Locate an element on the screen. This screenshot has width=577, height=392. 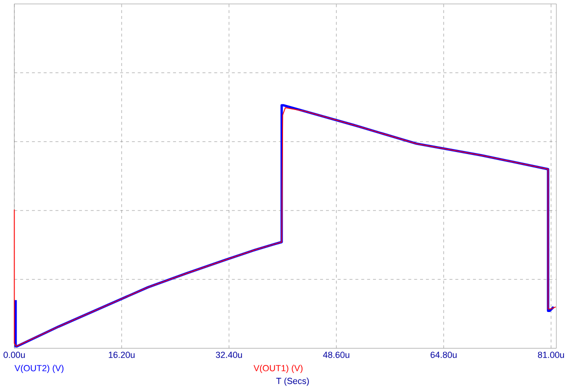
x-tick-label: 0.00u is located at coordinates (14, 355).